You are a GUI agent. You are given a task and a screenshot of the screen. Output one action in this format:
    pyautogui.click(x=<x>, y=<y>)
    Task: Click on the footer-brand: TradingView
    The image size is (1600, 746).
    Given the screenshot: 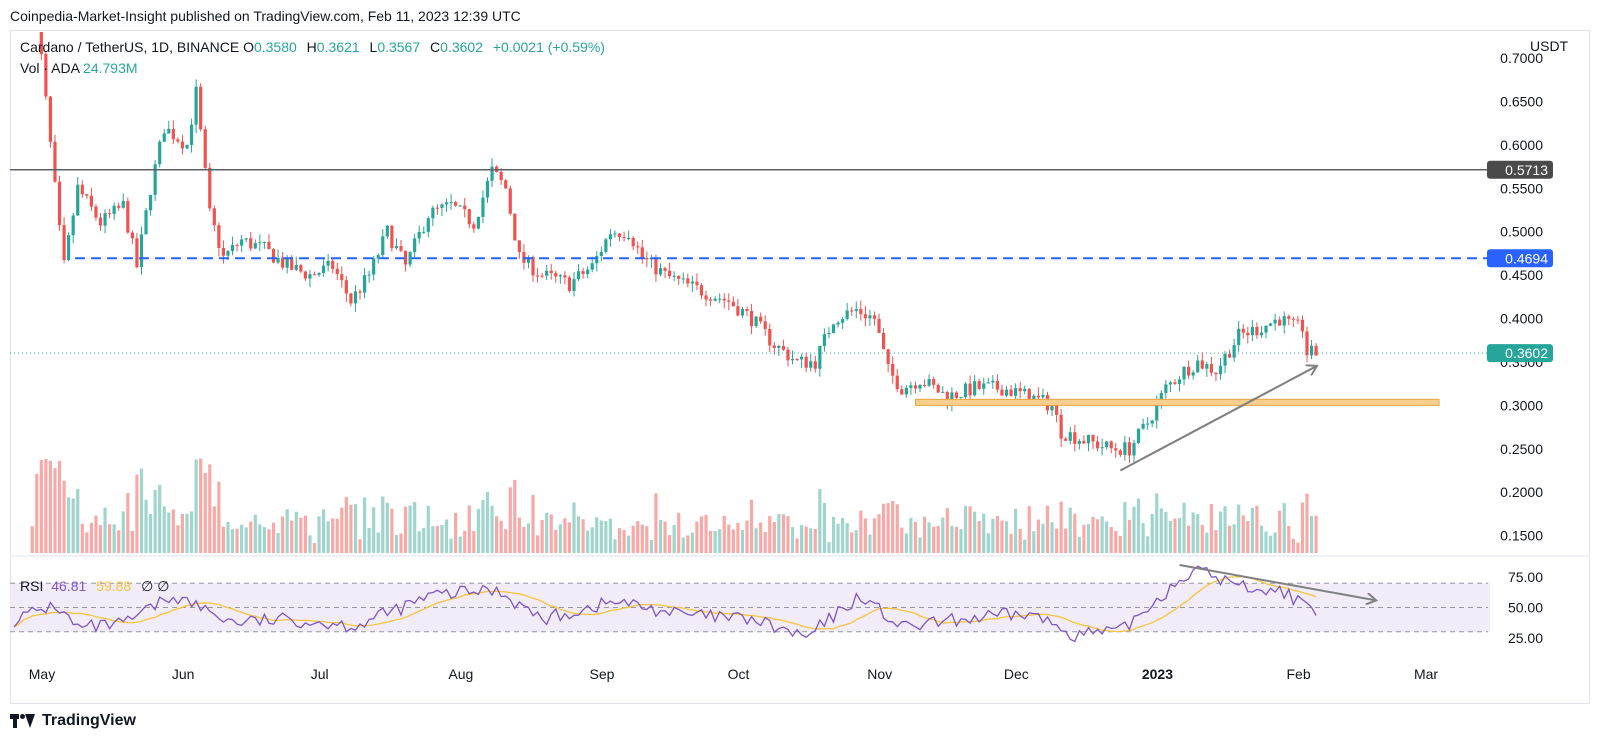 What is the action you would take?
    pyautogui.click(x=89, y=720)
    